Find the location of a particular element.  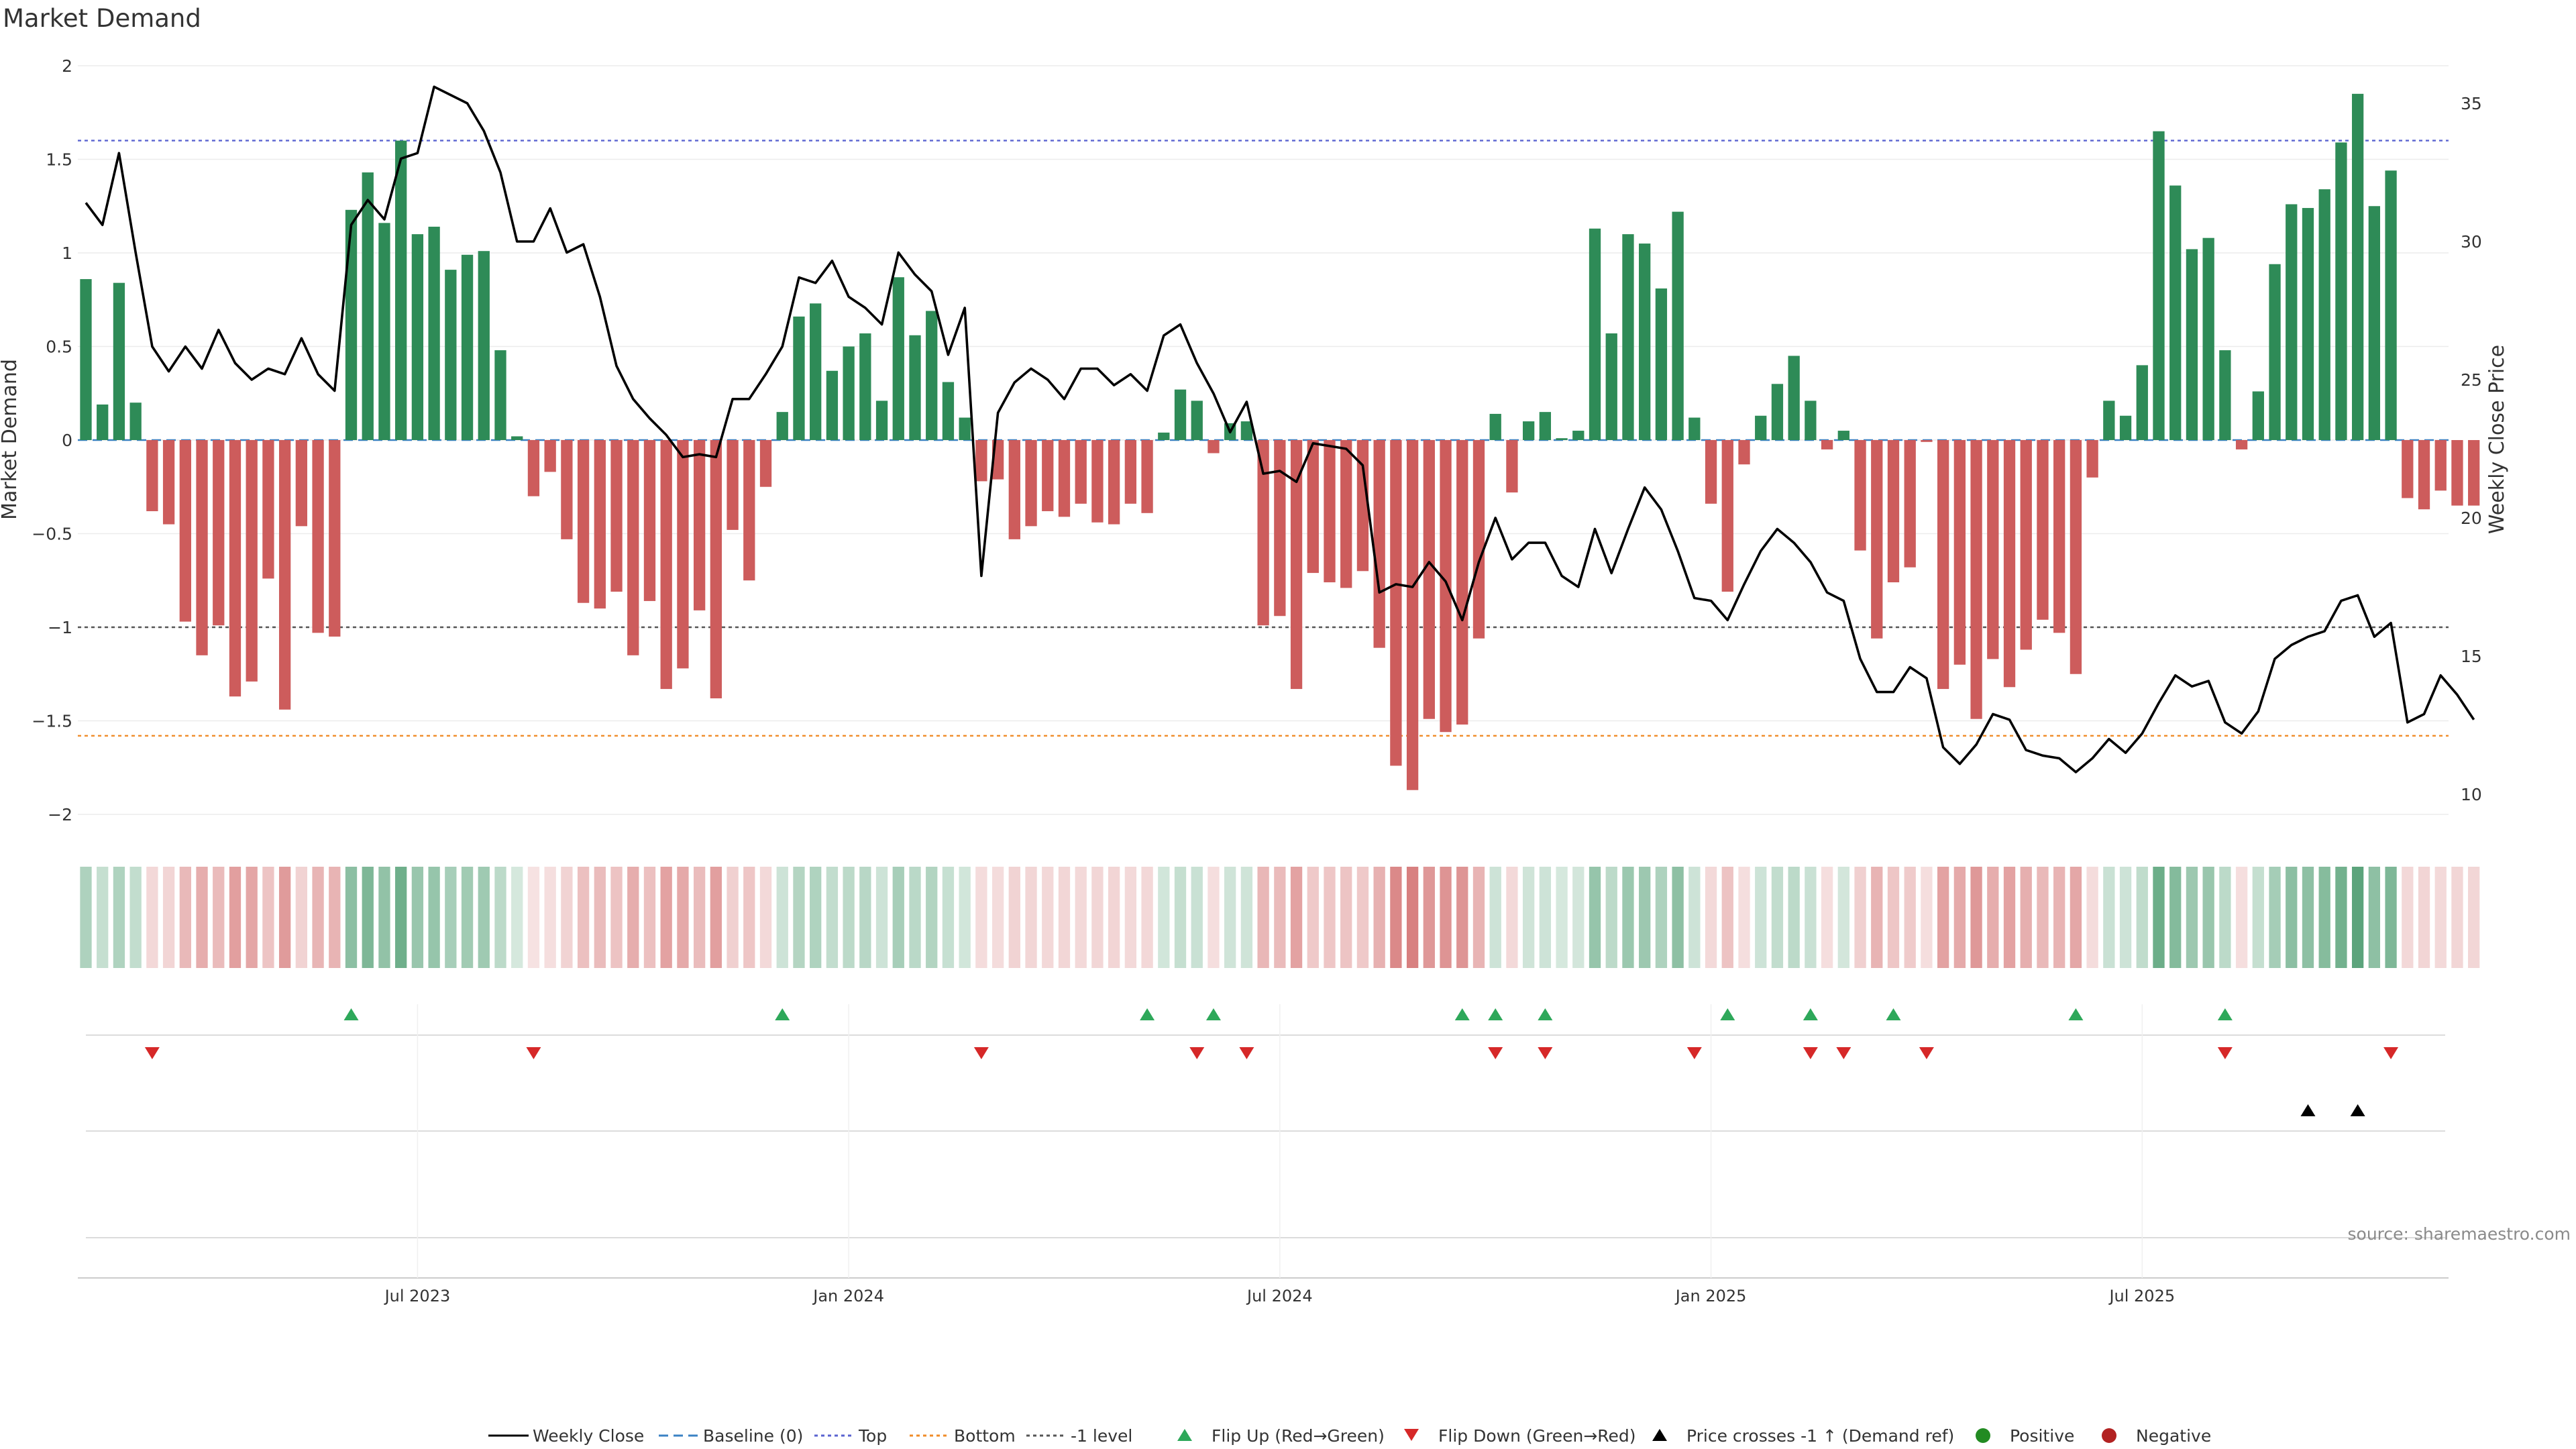

y2-tick-label: 30 is located at coordinates (2471, 242).